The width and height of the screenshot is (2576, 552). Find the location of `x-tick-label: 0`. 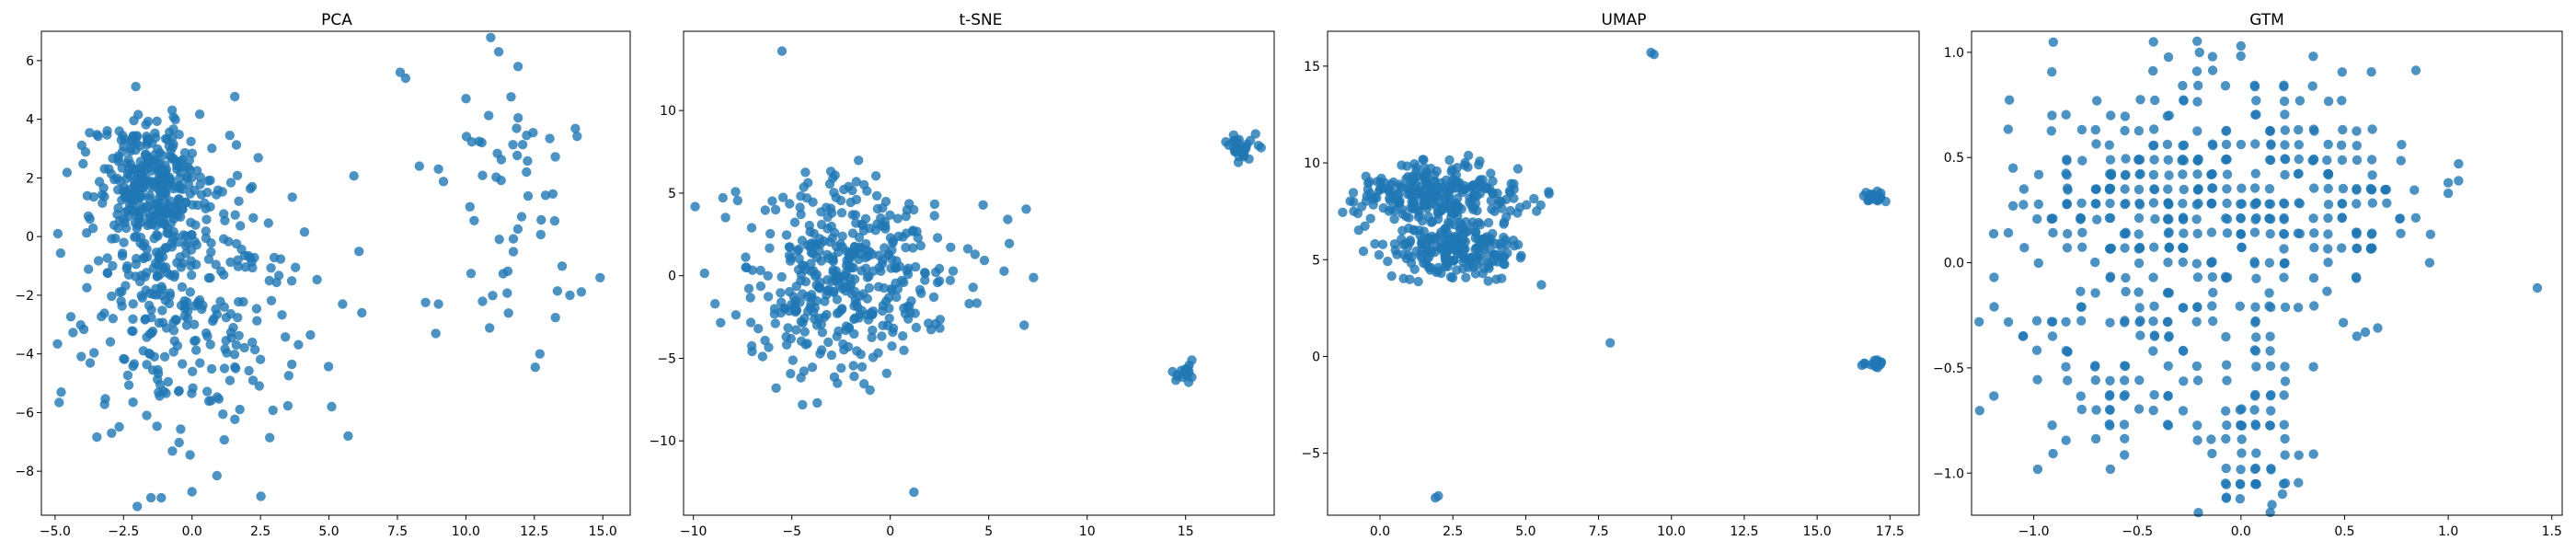

x-tick-label: 0 is located at coordinates (890, 531).